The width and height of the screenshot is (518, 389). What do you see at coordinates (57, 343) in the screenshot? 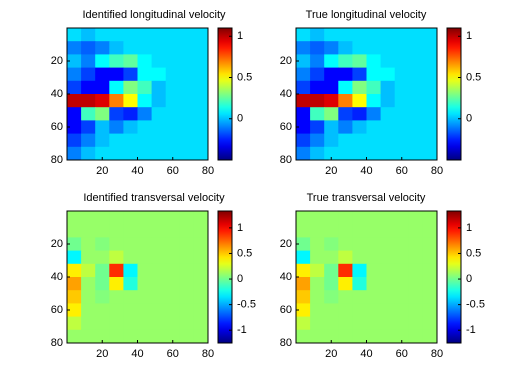
I see `y-tick-label: 80` at bounding box center [57, 343].